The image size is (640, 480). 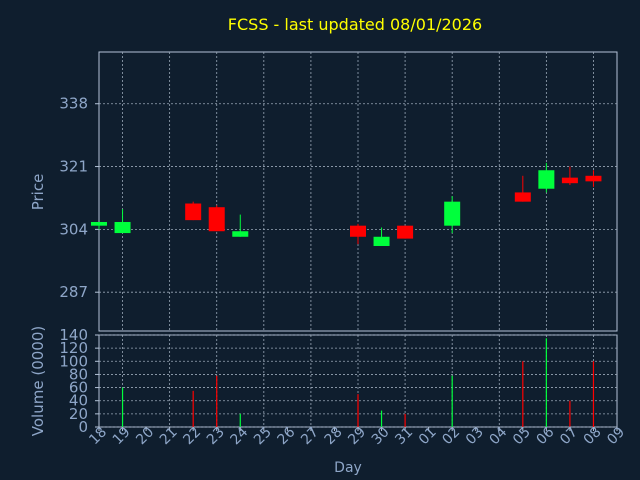 I want to click on price-tick-label: 338, so click(x=73, y=104).